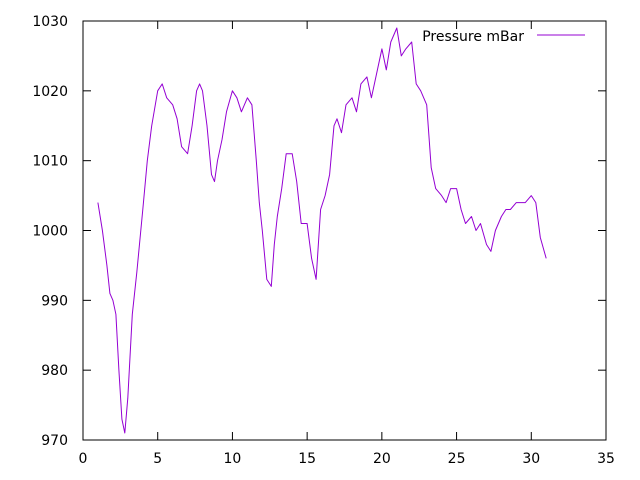 Image resolution: width=640 pixels, height=480 pixels. I want to click on x-tick-label: 35, so click(606, 459).